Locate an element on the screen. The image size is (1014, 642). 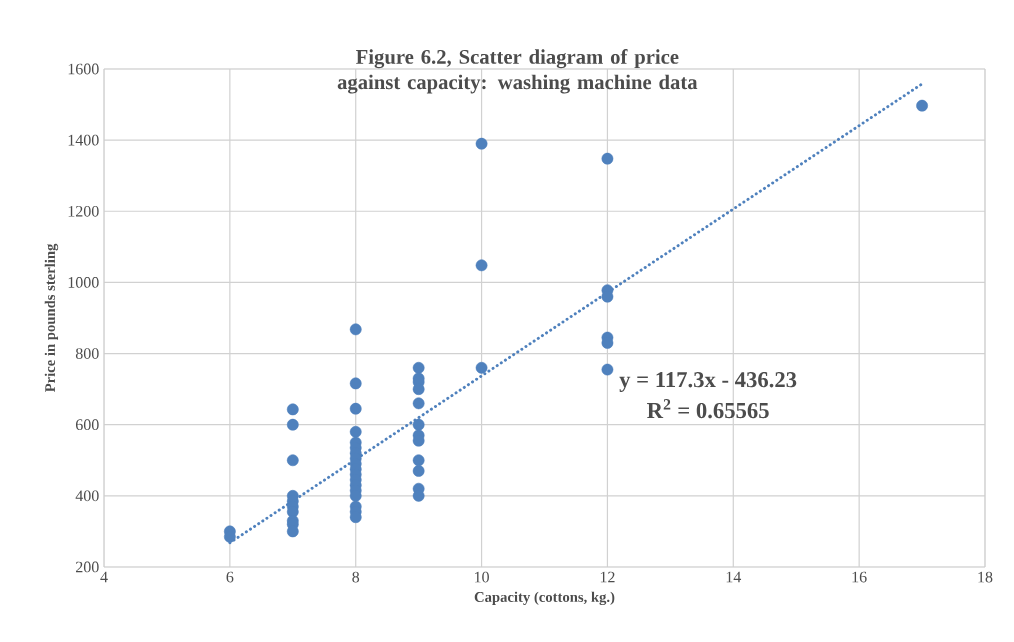
y-tick-label: 600 is located at coordinates (87, 425).